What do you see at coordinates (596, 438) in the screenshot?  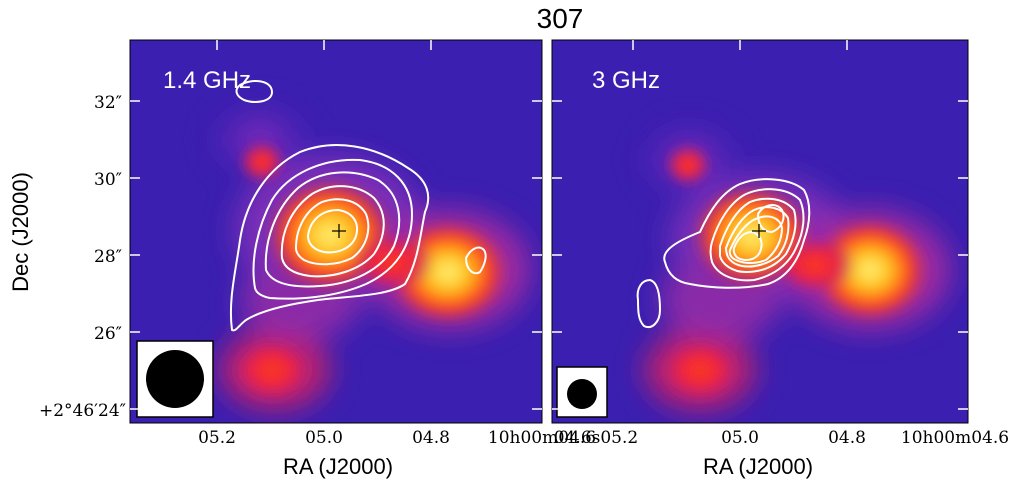 I see `x-tick-label: 04.6s05.2` at bounding box center [596, 438].